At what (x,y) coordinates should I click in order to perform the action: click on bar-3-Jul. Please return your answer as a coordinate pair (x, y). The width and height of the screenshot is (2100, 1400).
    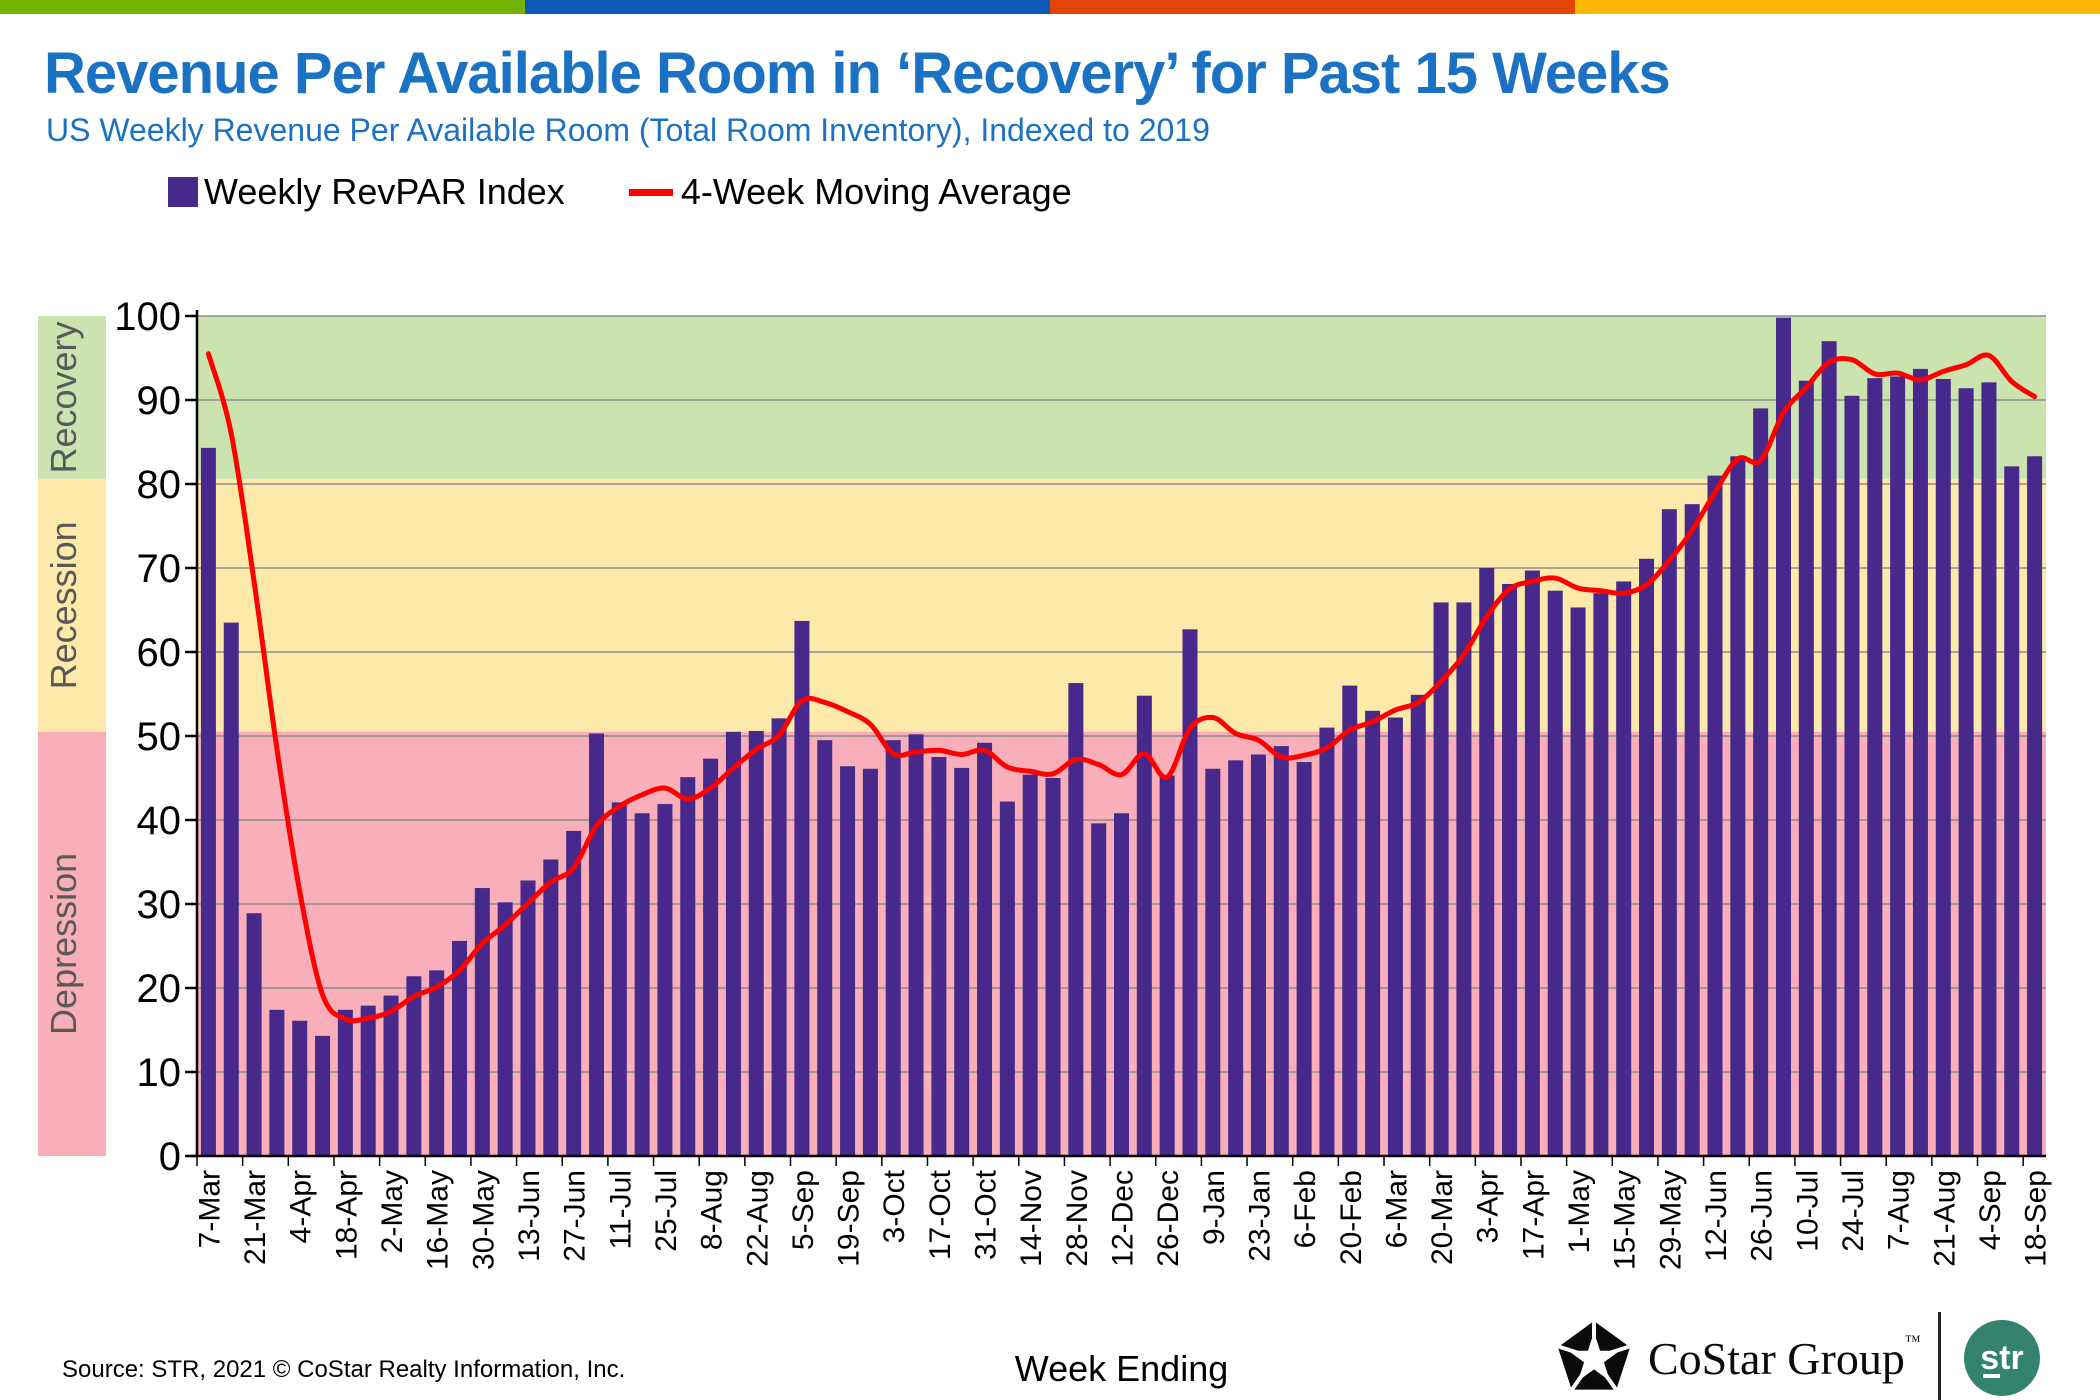
    Looking at the image, I should click on (1783, 736).